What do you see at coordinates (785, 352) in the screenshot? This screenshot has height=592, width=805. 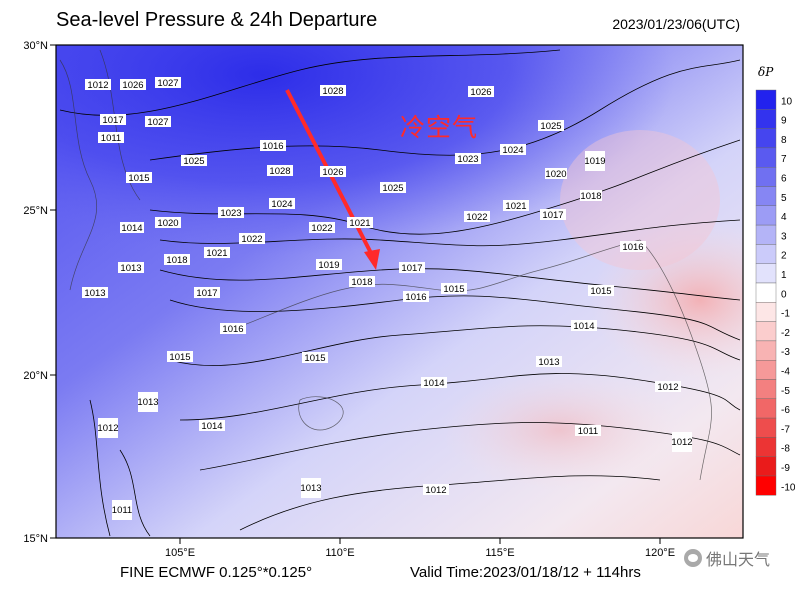 I see `legend-tick-label: -3` at bounding box center [785, 352].